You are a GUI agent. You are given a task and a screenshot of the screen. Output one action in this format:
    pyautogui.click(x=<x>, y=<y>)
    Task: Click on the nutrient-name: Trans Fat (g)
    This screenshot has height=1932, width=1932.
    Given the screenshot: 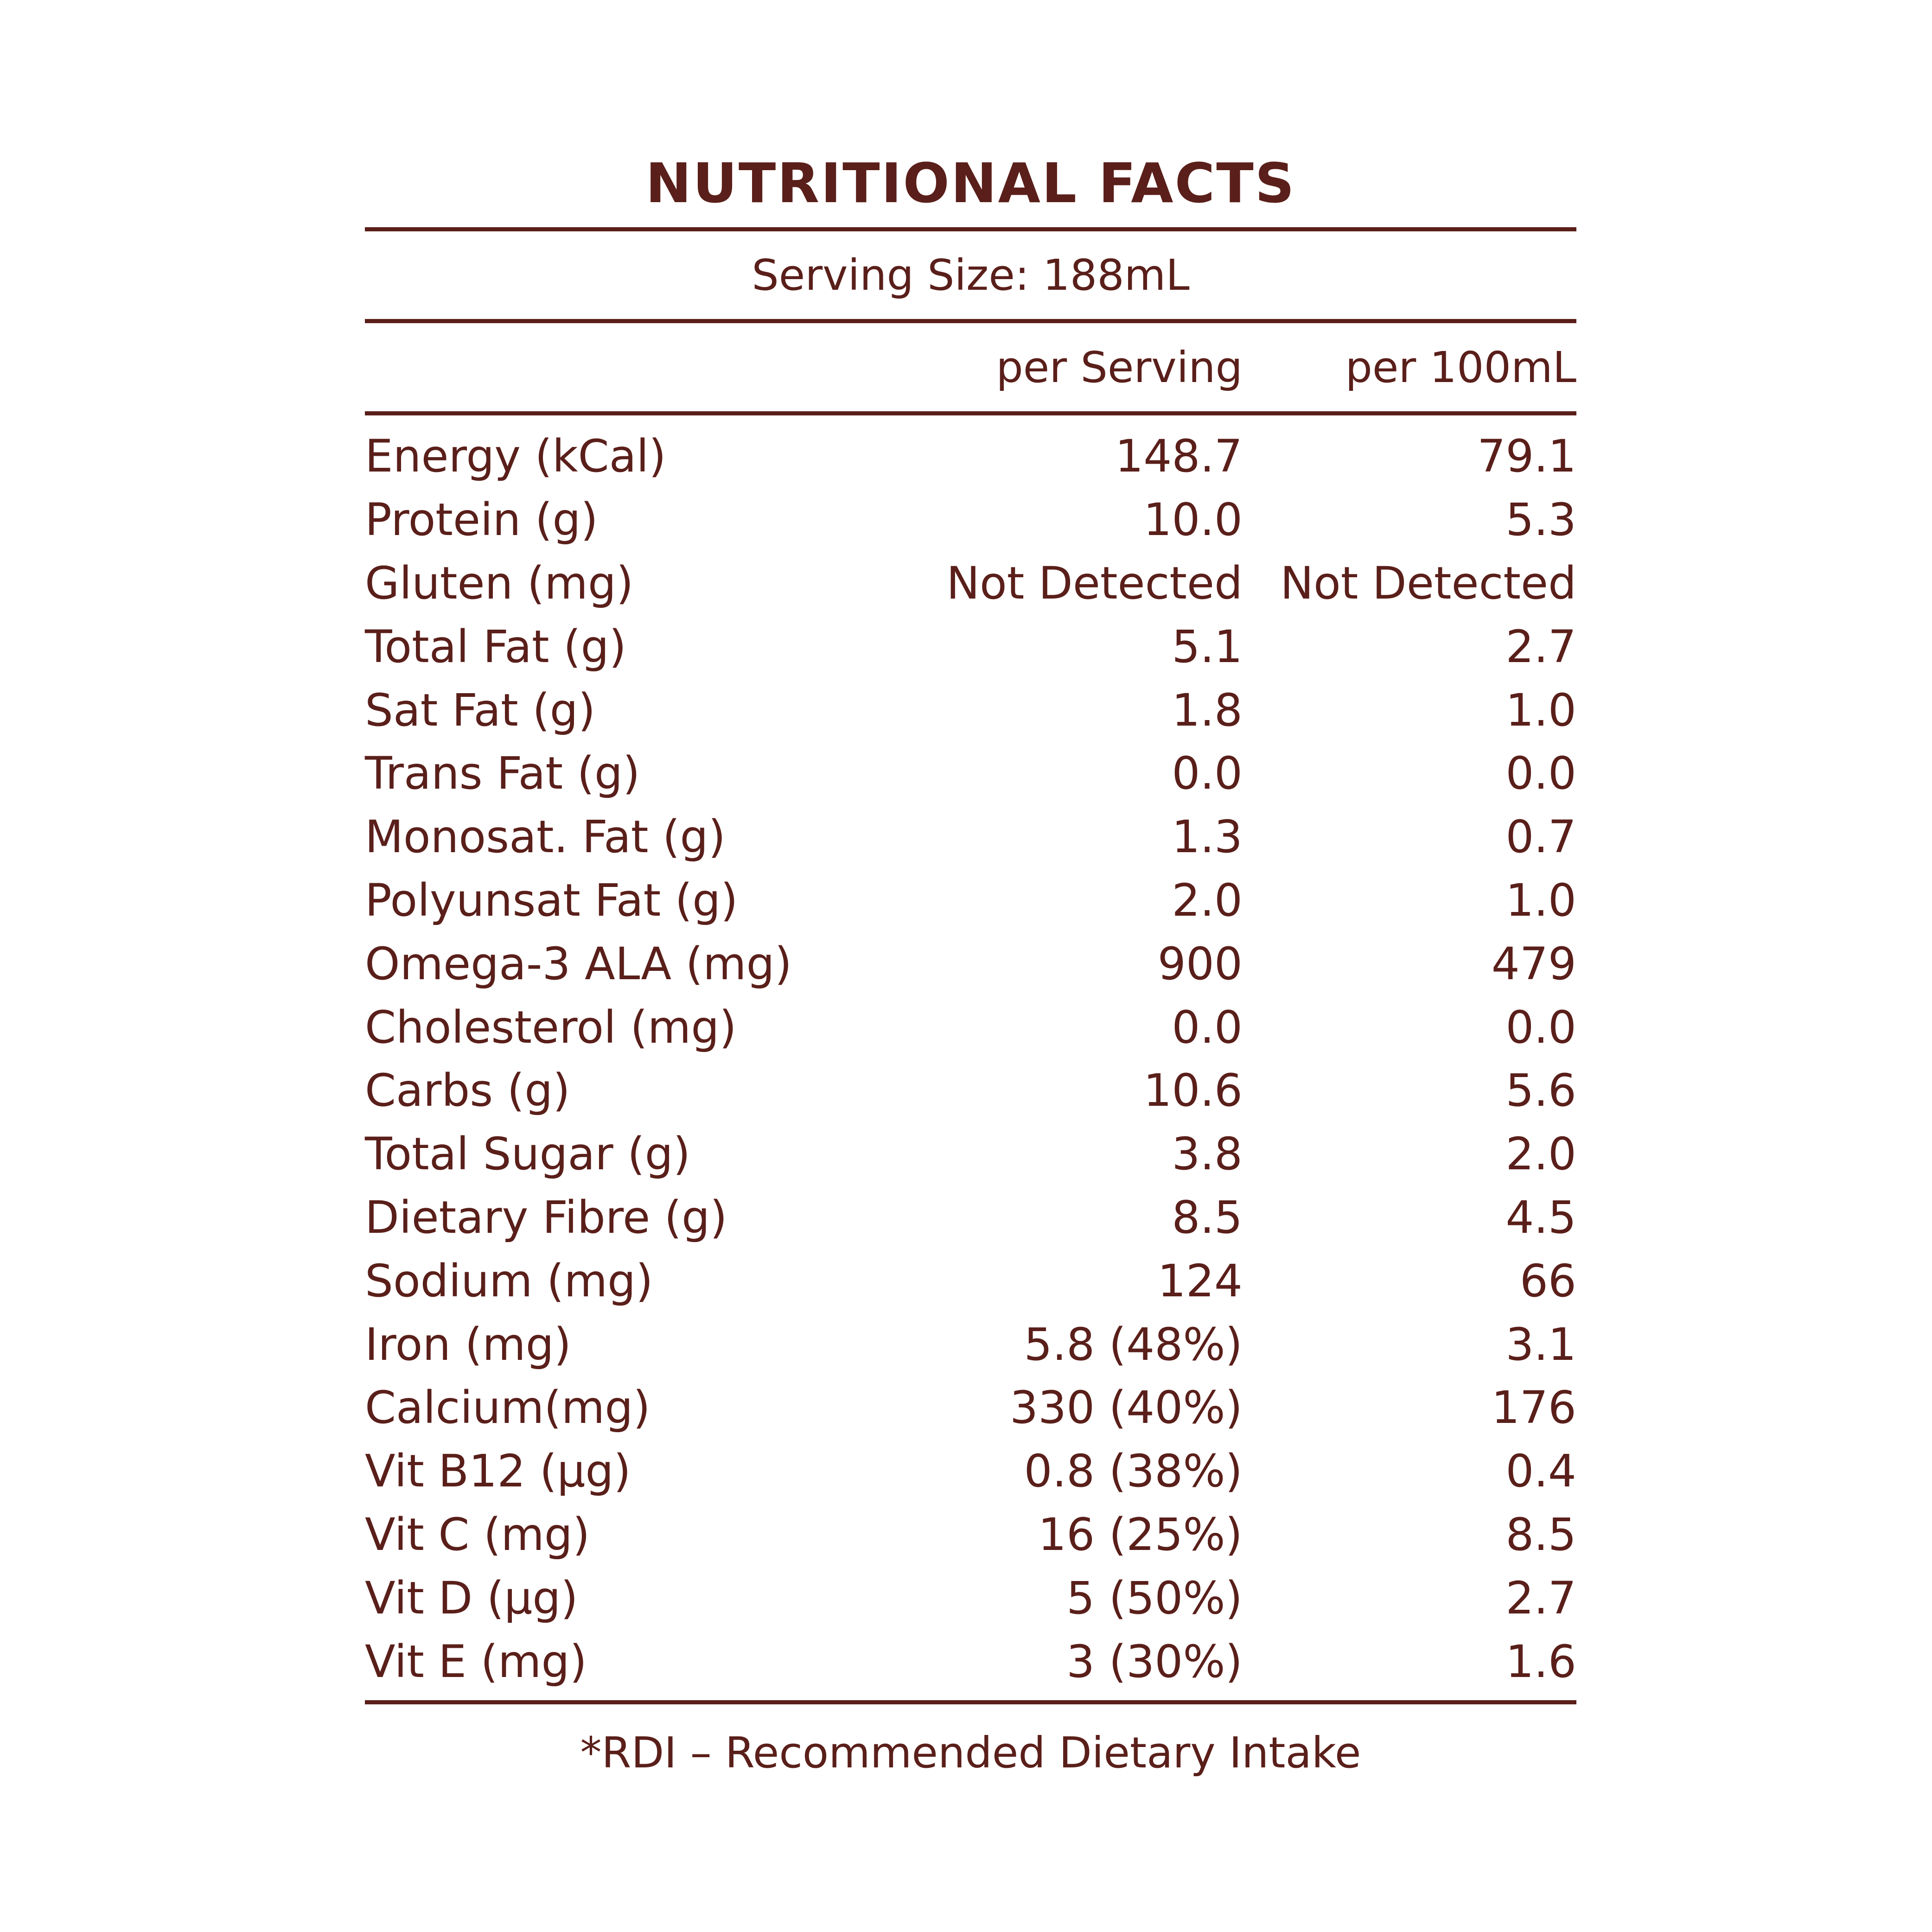 What is the action you would take?
    pyautogui.click(x=502, y=773)
    